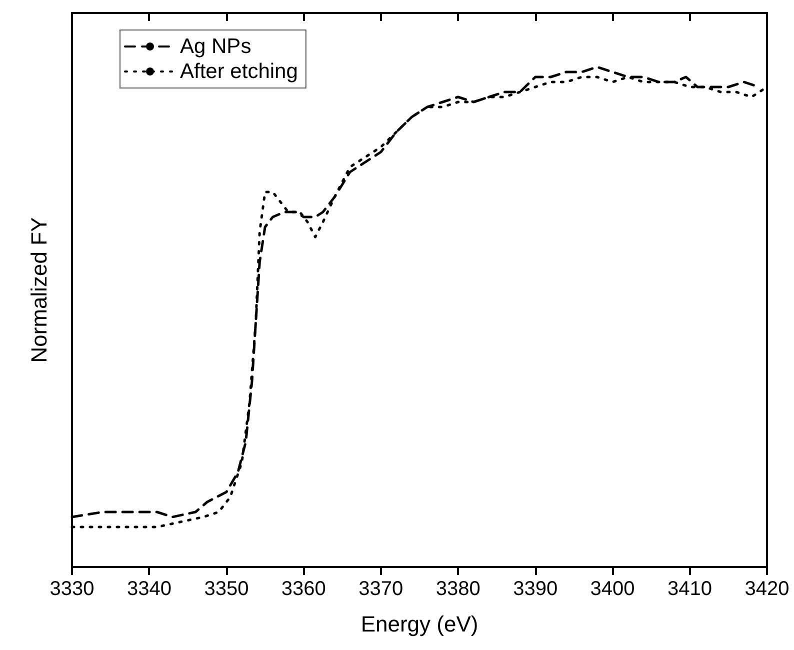 The width and height of the screenshot is (794, 650). Describe the element at coordinates (767, 589) in the screenshot. I see `x-tick-label: 3420` at that location.